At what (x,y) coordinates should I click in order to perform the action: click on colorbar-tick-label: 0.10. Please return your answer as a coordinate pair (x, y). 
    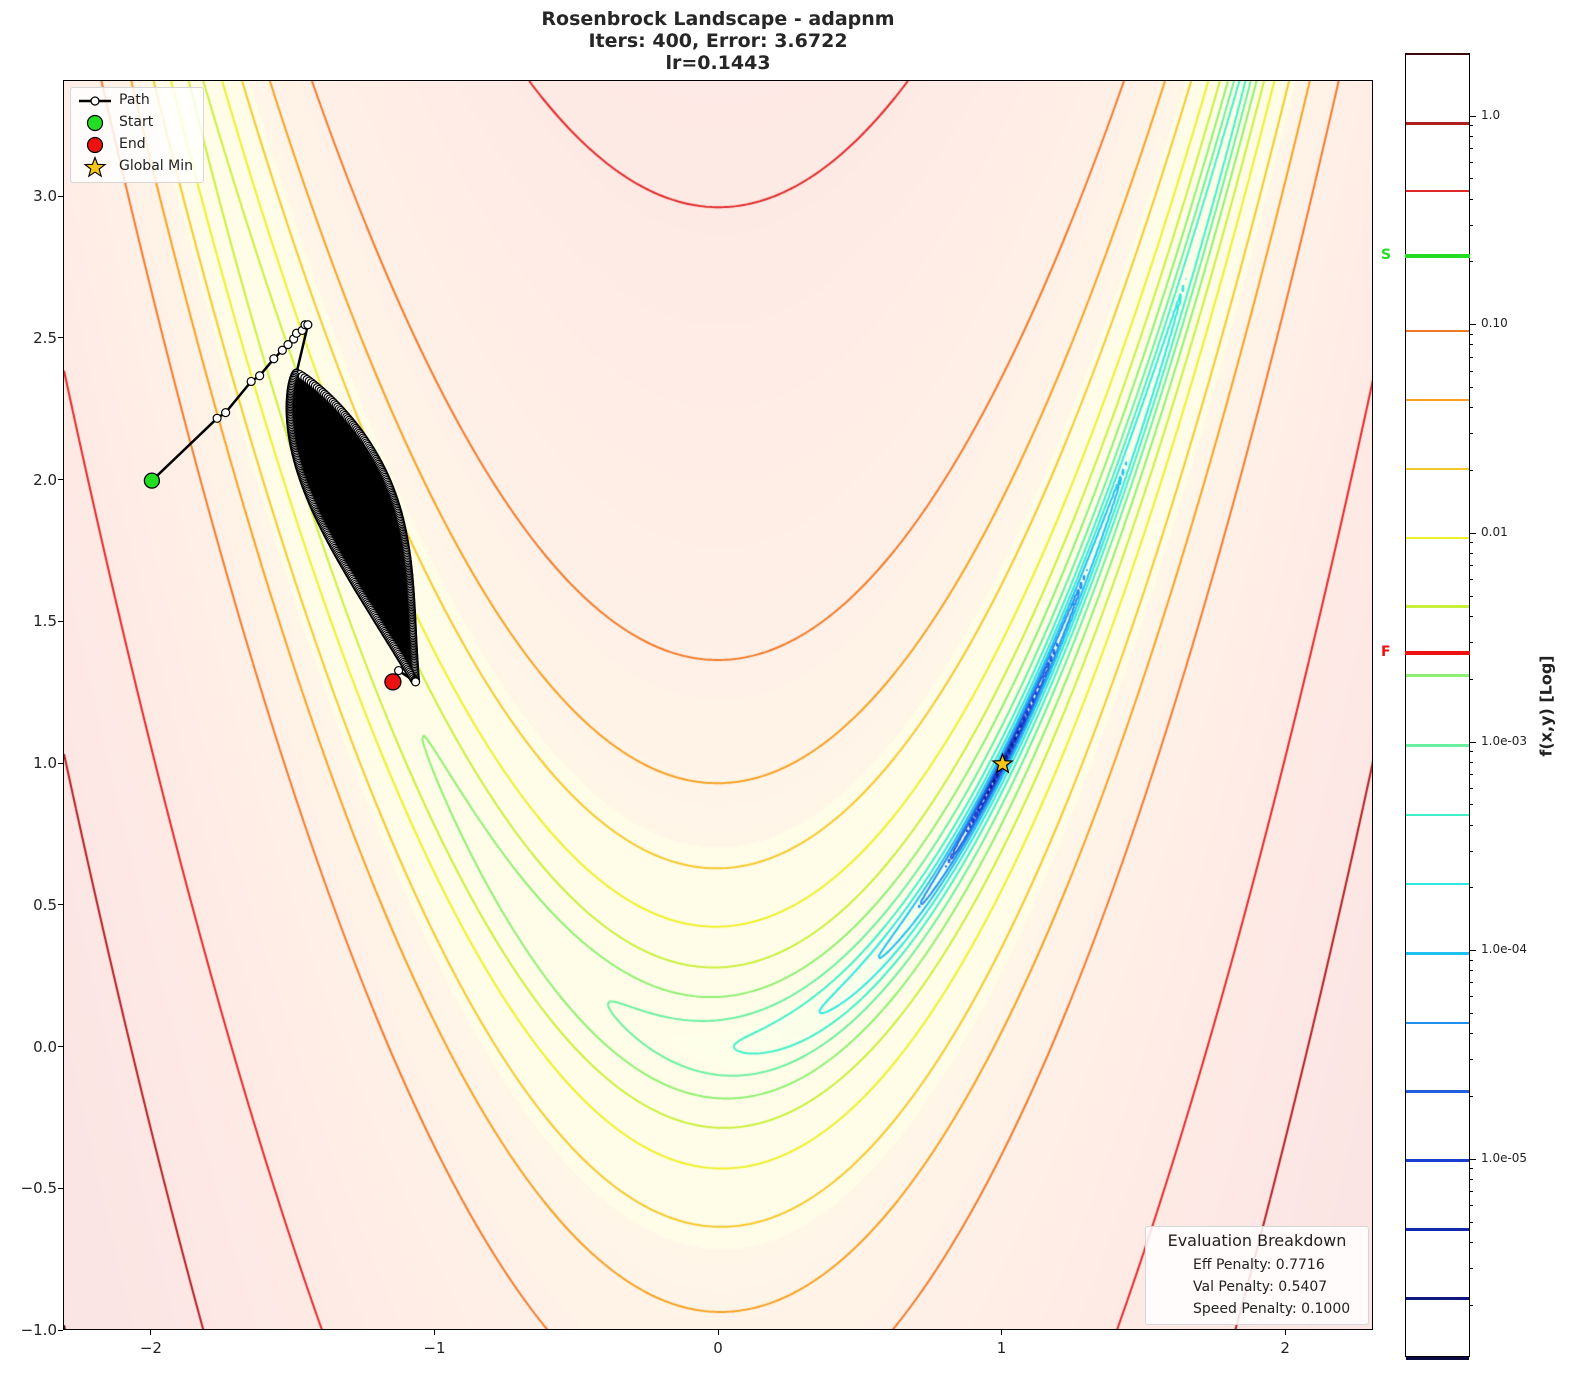
    Looking at the image, I should click on (1494, 323).